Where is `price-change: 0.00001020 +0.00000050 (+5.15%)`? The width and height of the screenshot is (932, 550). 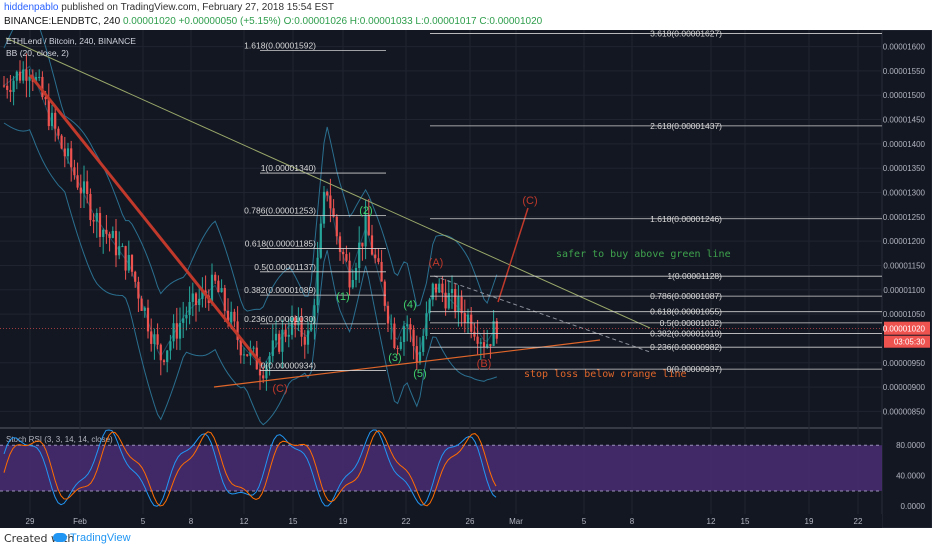
price-change: 0.00001020 +0.00000050 (+5.15%) is located at coordinates (201, 21).